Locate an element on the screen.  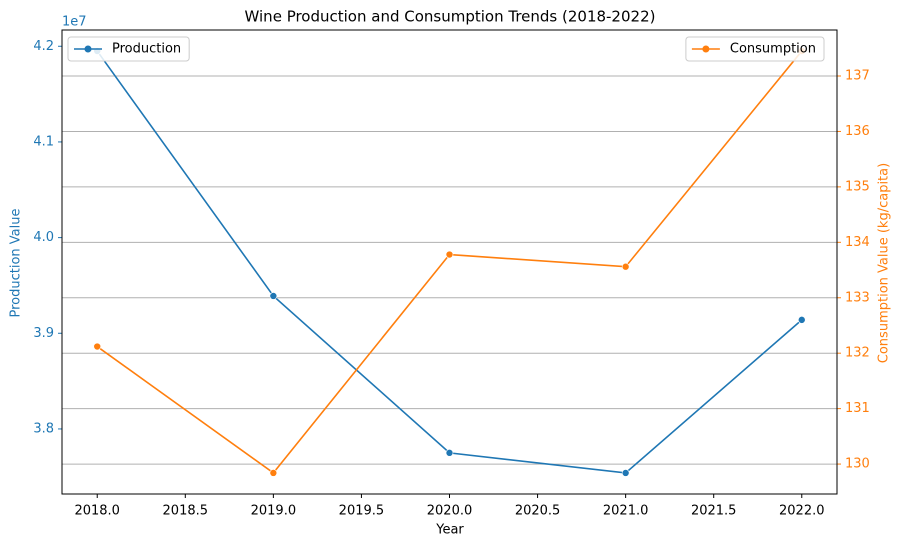
x-tick-label: 2022.0 is located at coordinates (802, 511).